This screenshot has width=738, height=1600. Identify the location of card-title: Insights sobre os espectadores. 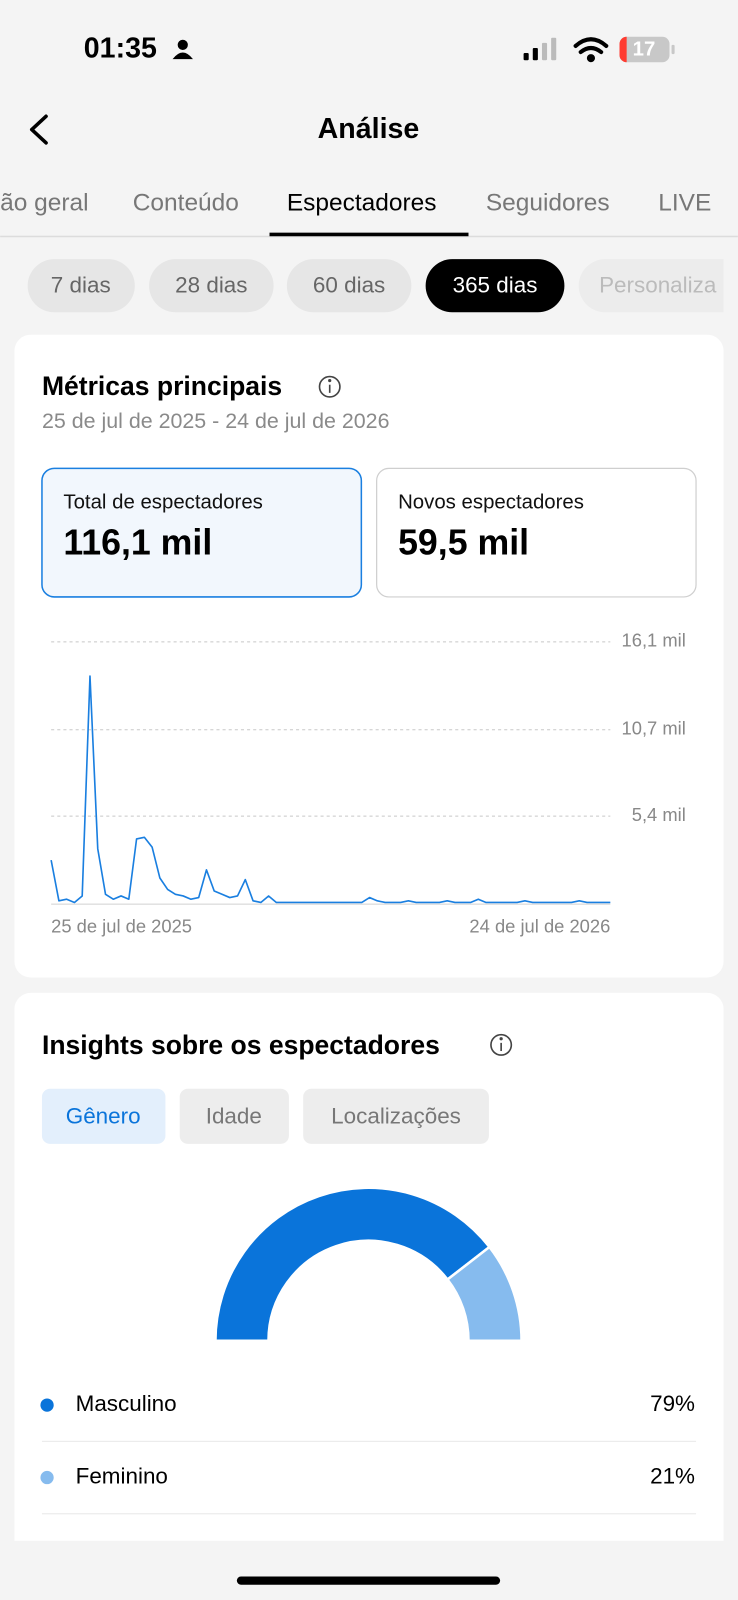
(241, 1045).